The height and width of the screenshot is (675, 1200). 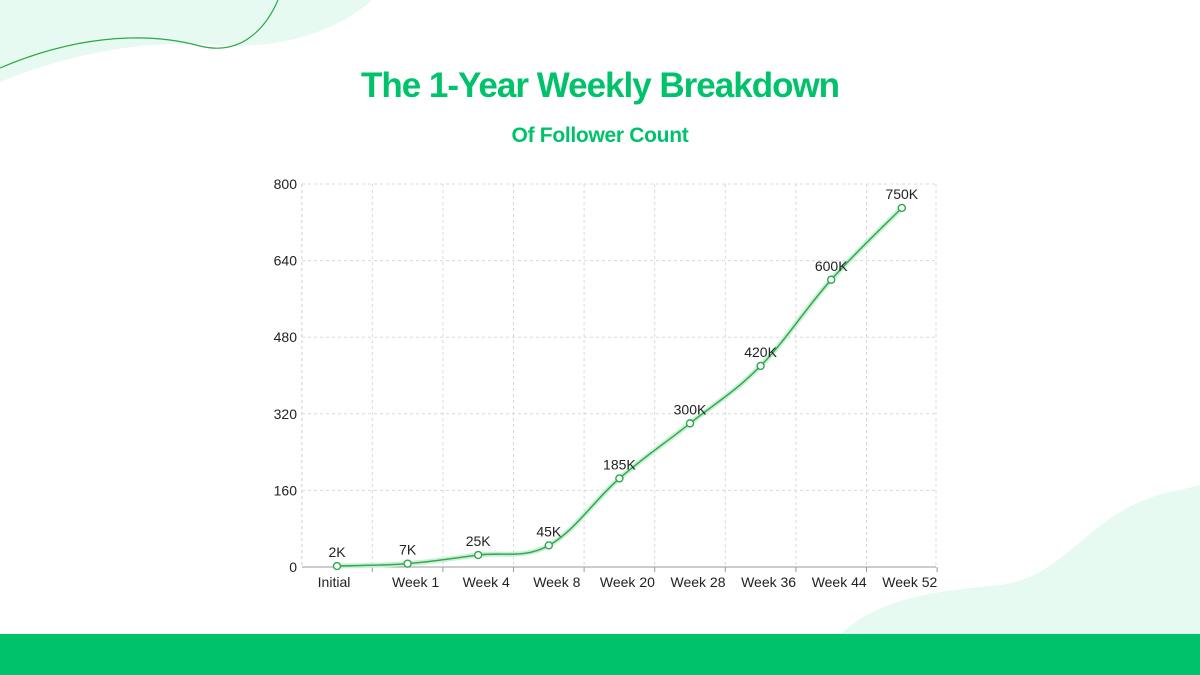 What do you see at coordinates (286, 184) in the screenshot?
I see `y-tick-label: 800` at bounding box center [286, 184].